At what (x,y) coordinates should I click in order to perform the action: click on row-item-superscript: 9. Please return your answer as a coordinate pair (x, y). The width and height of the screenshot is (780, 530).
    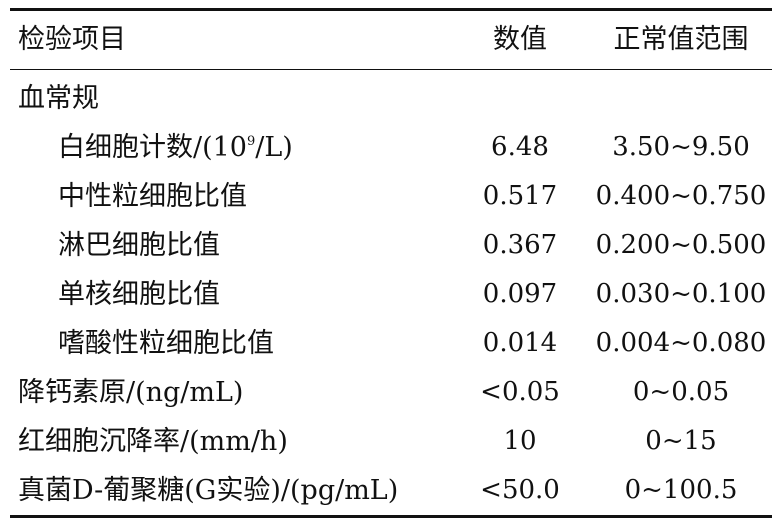
    Looking at the image, I should click on (251, 141).